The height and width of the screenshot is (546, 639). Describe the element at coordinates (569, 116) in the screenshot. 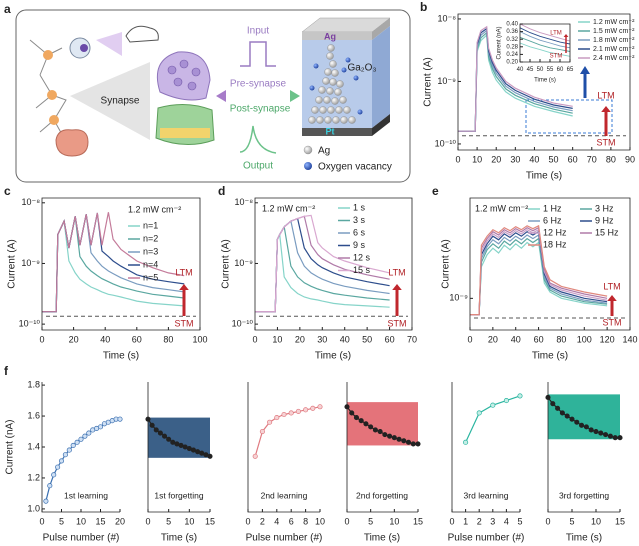

I see `zoom-box` at that location.